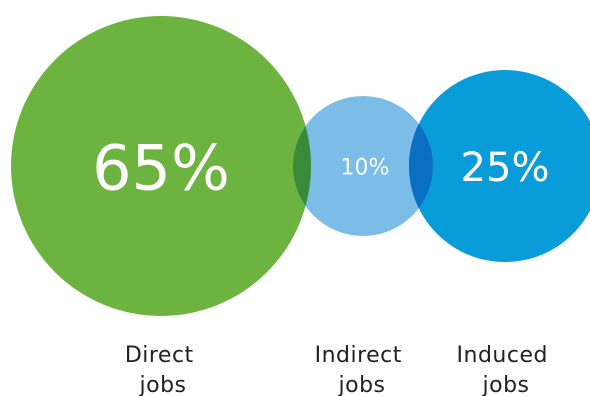 The height and width of the screenshot is (396, 590). What do you see at coordinates (362, 384) in the screenshot?
I see `category-label-indirect-line2: jobs` at bounding box center [362, 384].